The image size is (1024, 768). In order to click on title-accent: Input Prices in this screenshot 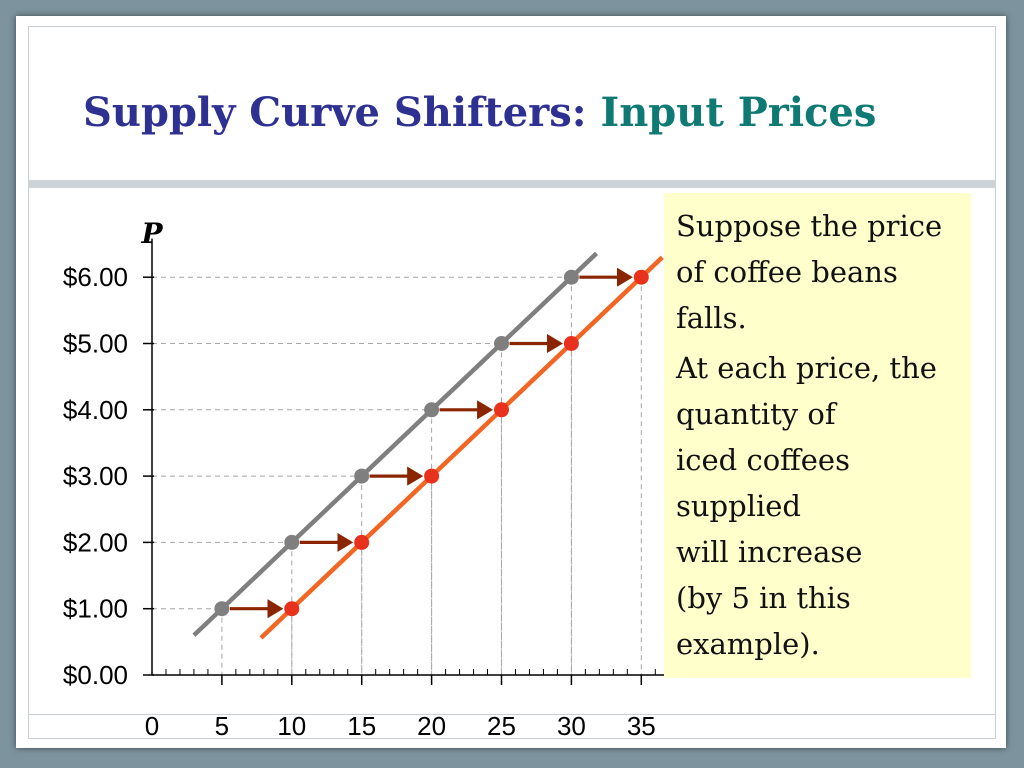, I will do `click(738, 112)`.